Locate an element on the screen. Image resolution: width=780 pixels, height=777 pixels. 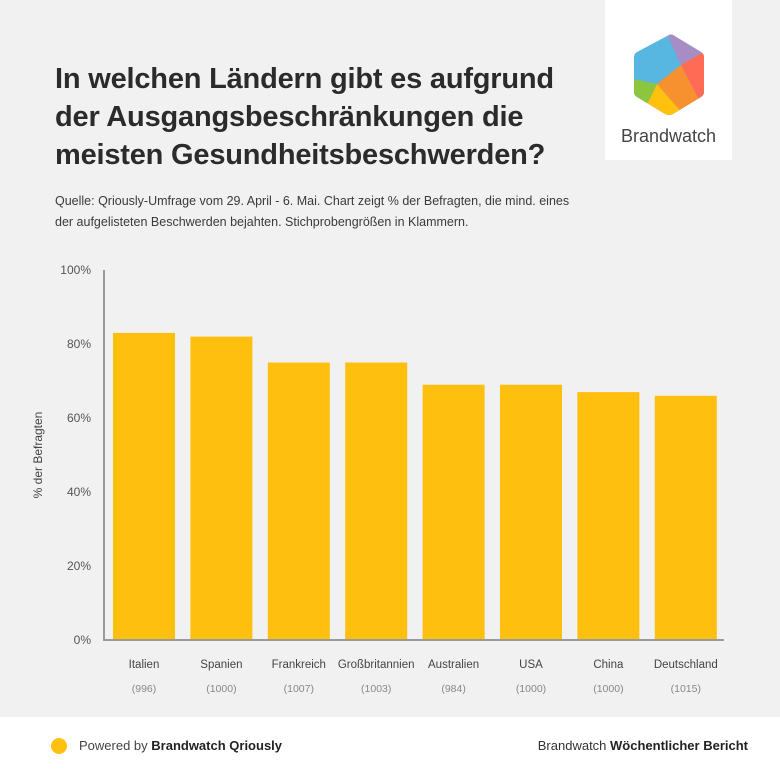
x-tick-label: Frankreich is located at coordinates (299, 665).